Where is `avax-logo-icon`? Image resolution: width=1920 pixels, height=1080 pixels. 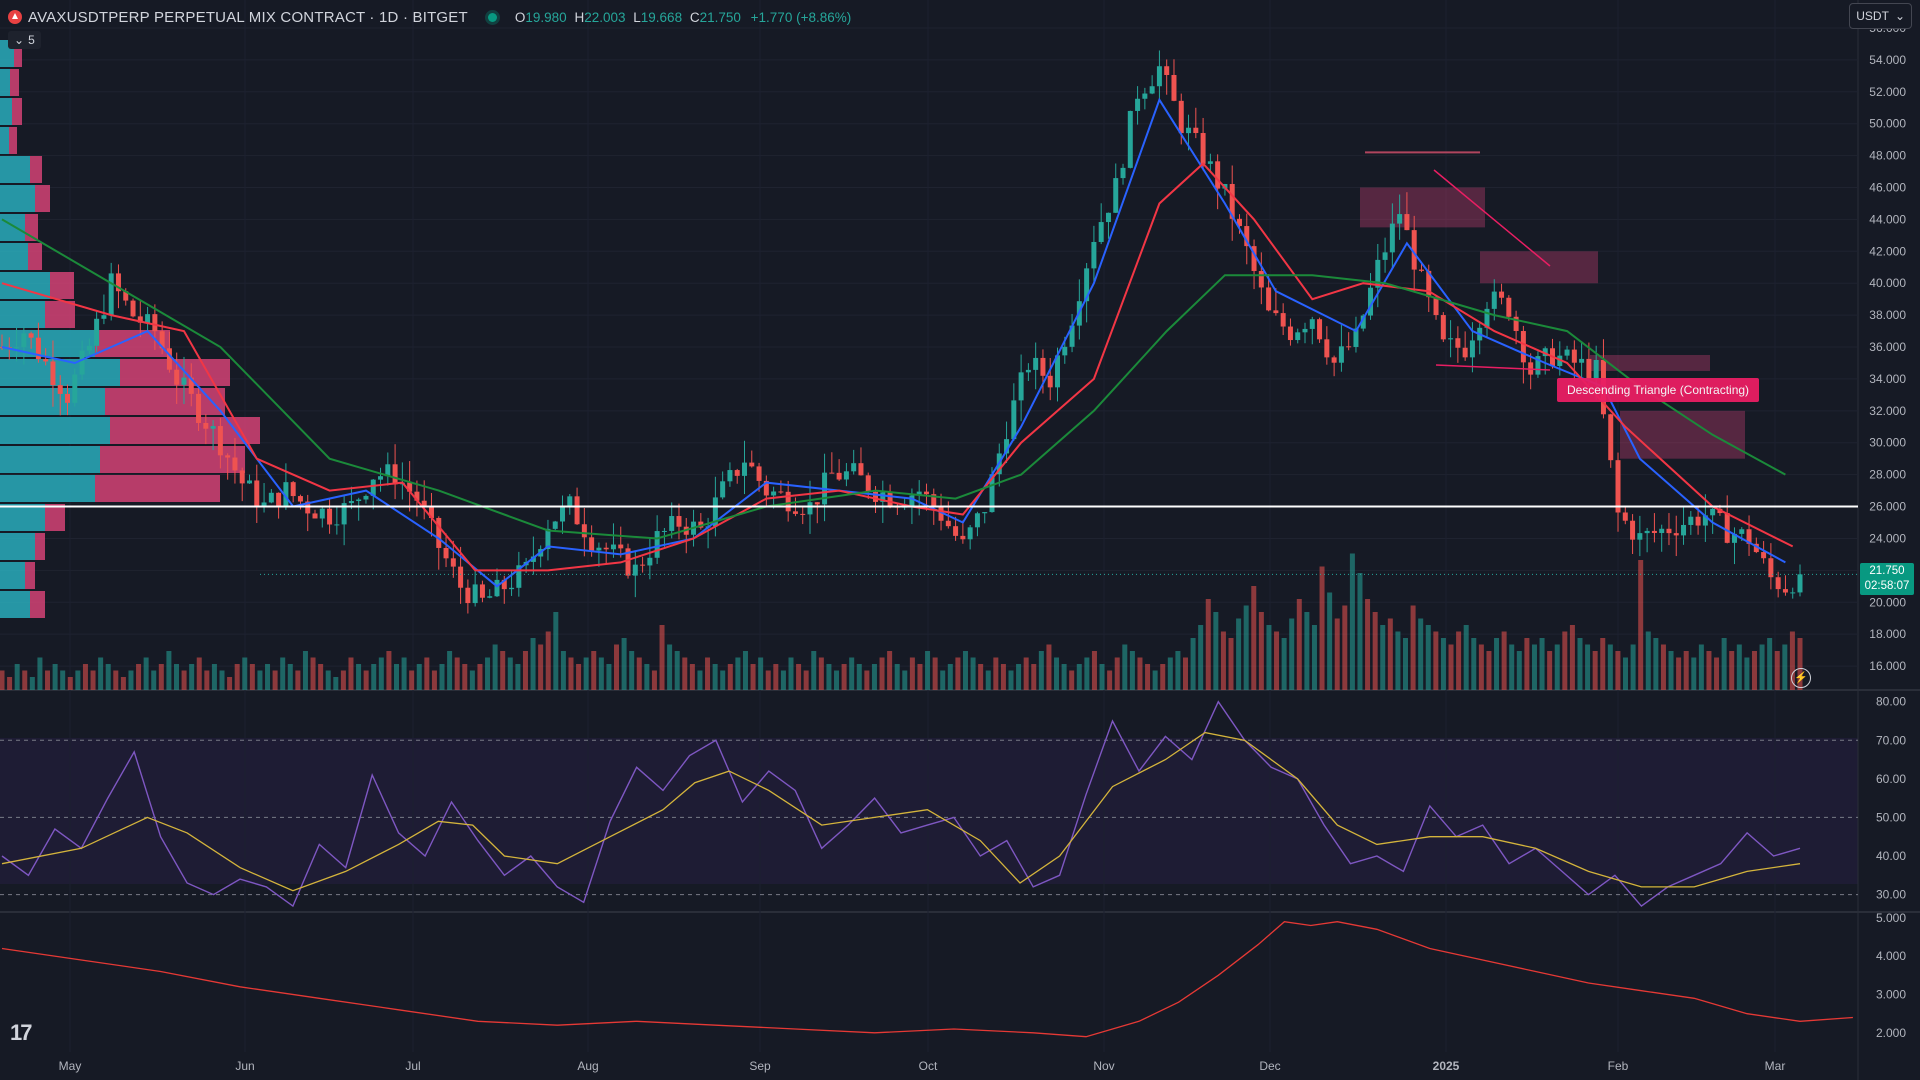 avax-logo-icon is located at coordinates (15, 17).